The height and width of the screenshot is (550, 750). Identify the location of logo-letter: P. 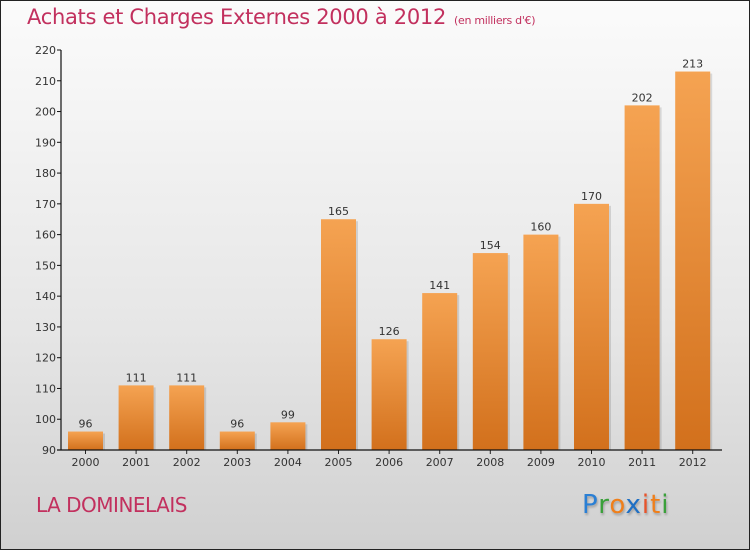
(590, 505).